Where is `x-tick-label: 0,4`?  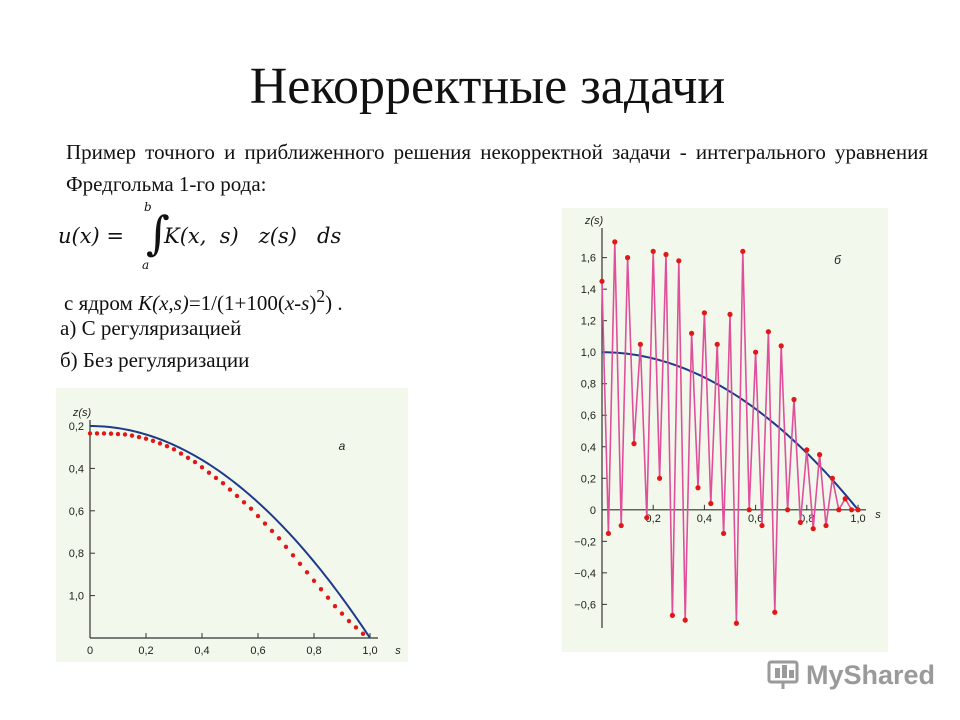 x-tick-label: 0,4 is located at coordinates (704, 519).